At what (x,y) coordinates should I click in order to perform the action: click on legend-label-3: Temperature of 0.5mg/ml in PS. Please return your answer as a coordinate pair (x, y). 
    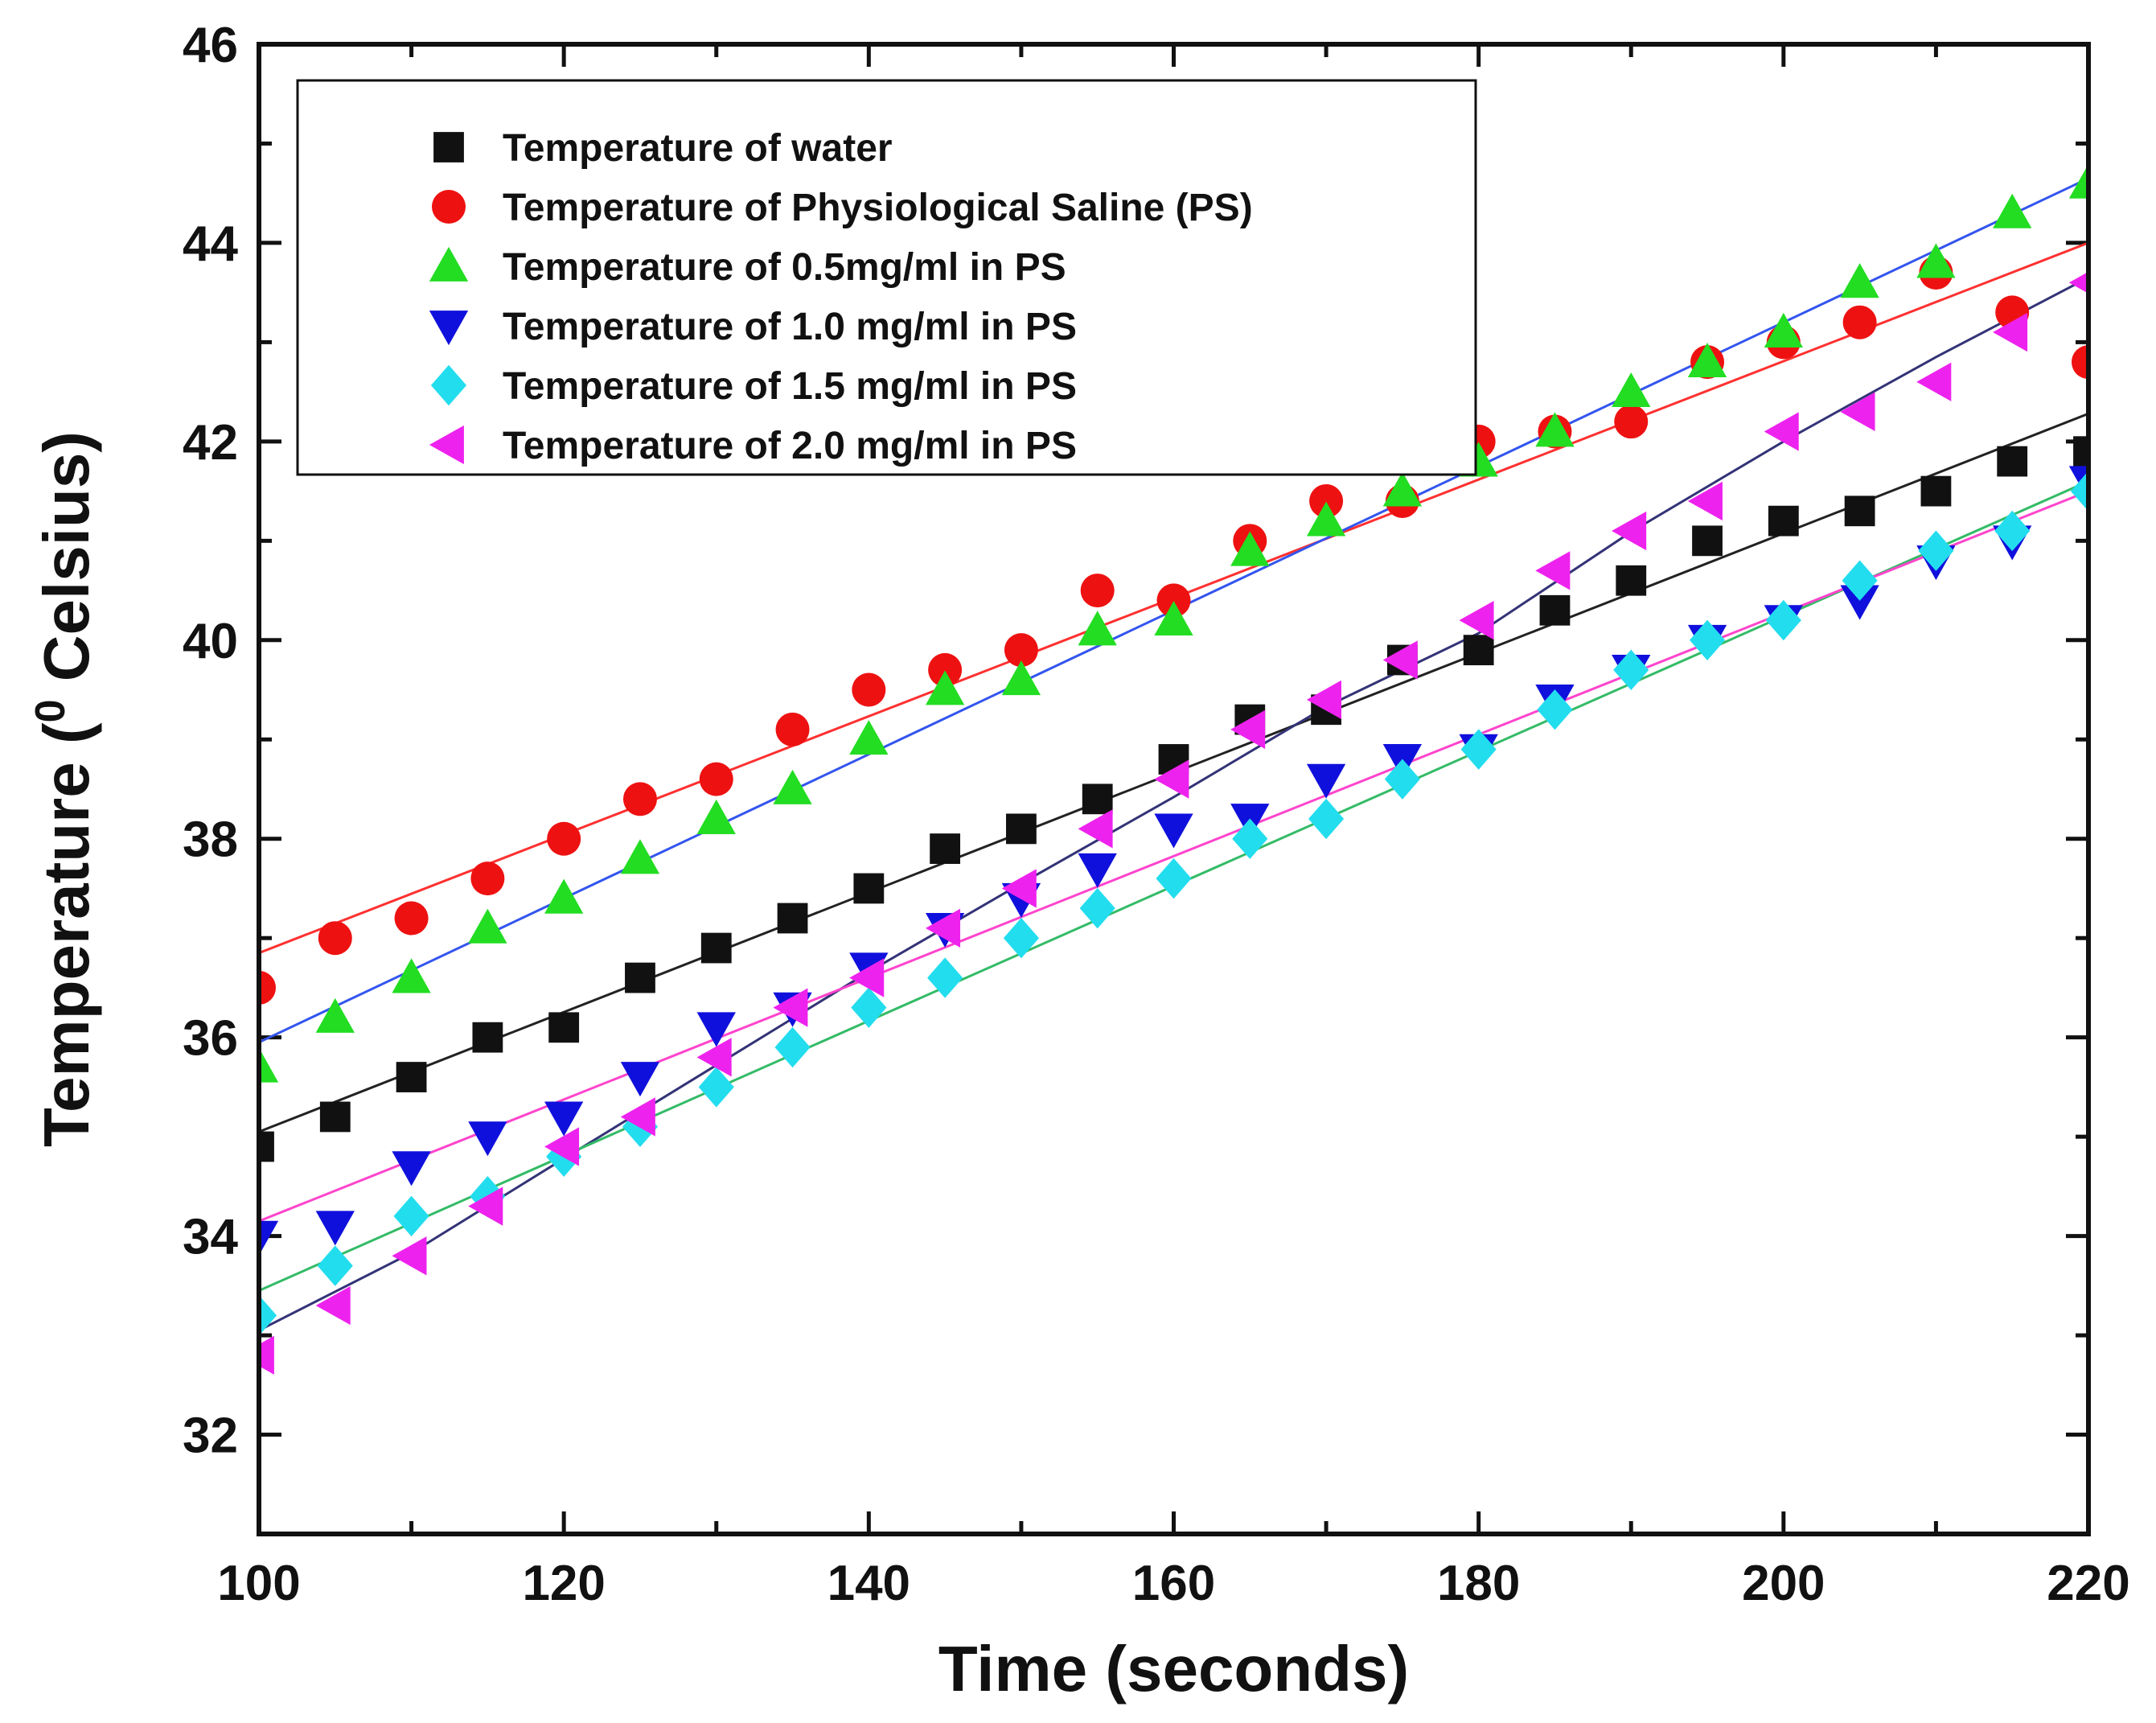
    Looking at the image, I should click on (784, 267).